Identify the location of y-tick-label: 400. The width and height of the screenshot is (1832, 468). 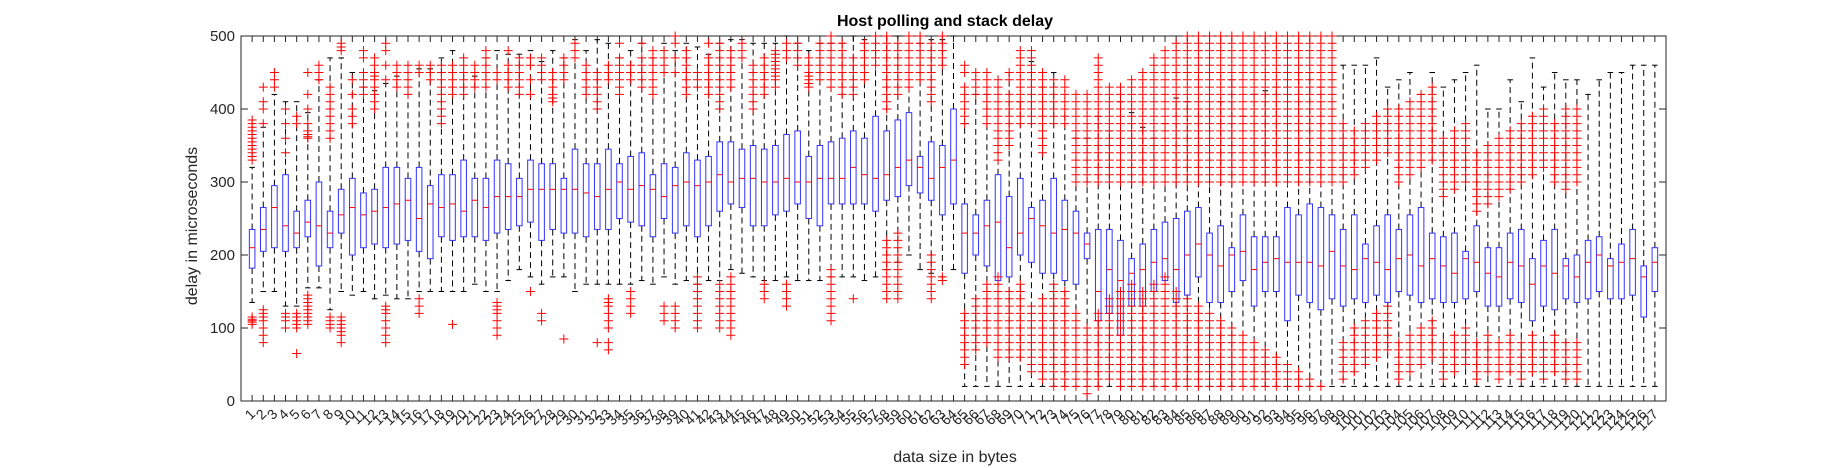
(222, 109).